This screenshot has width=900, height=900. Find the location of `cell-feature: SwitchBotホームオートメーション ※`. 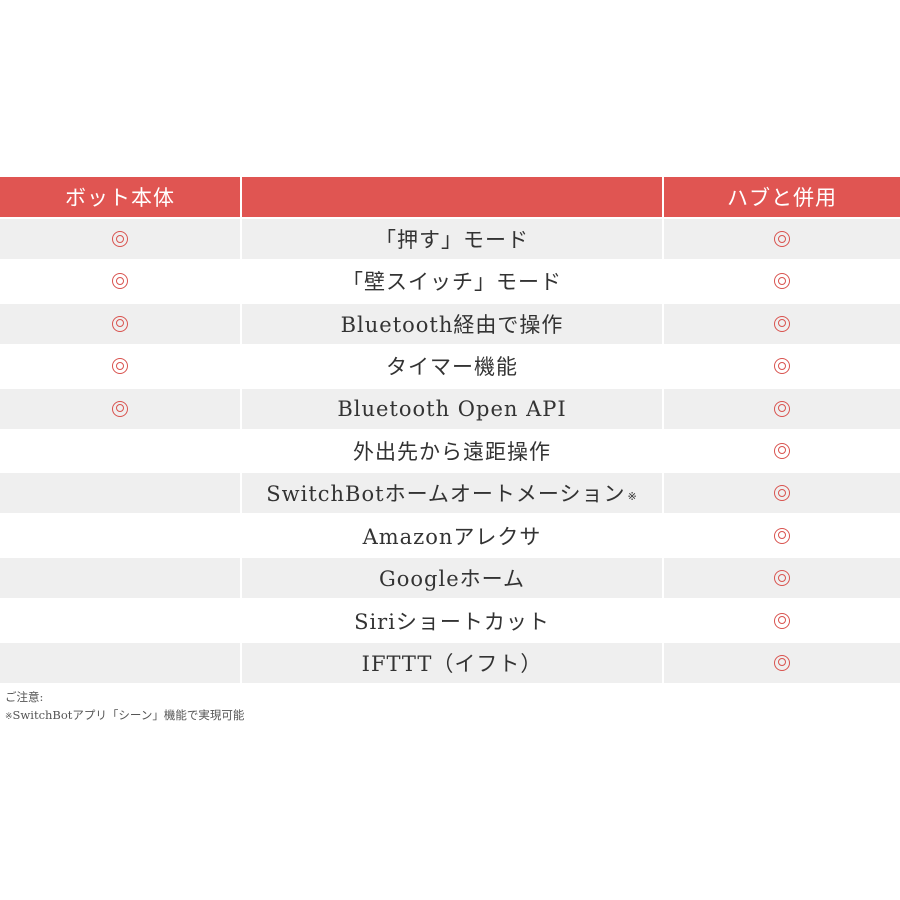

cell-feature: SwitchBotホームオートメーション ※ is located at coordinates (452, 493).